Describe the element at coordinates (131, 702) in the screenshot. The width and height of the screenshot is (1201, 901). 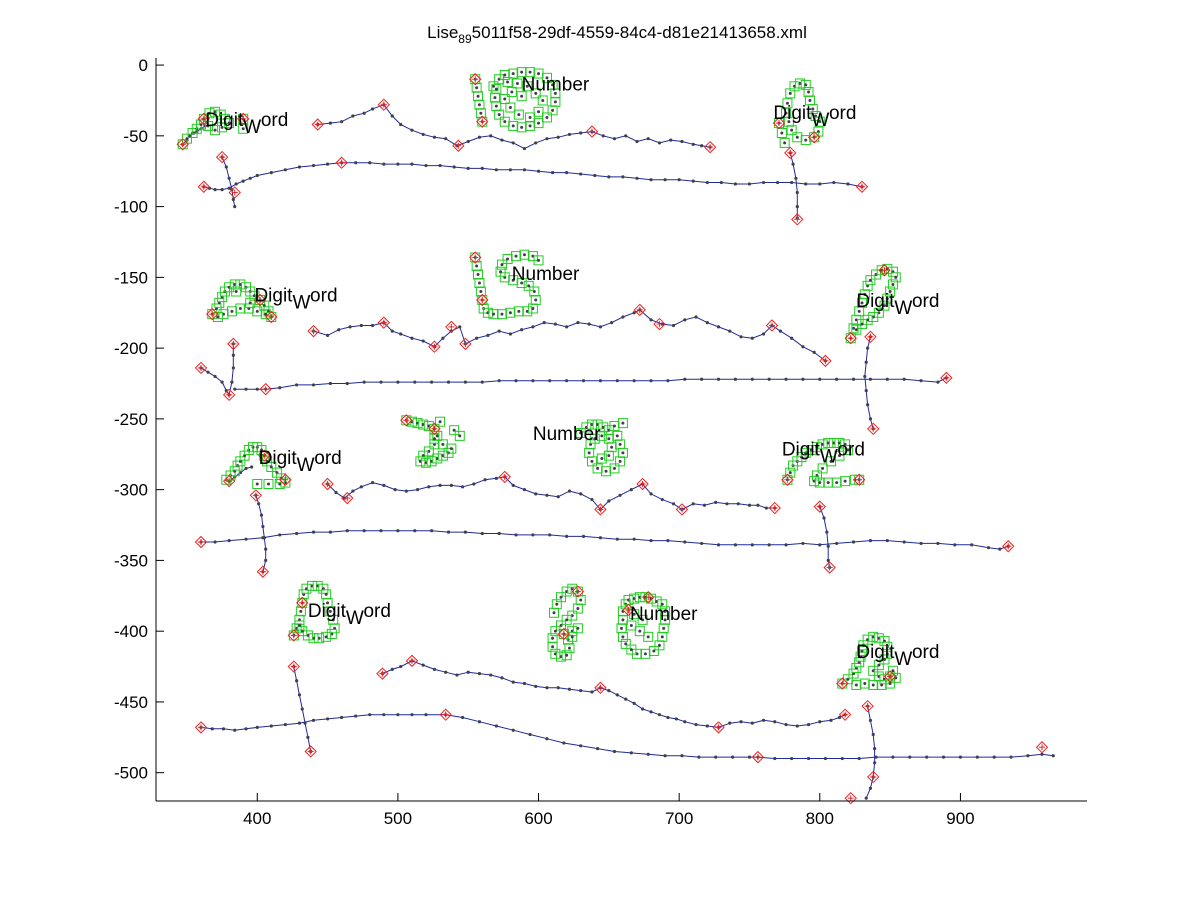
I see `y-tick-label: -450` at that location.